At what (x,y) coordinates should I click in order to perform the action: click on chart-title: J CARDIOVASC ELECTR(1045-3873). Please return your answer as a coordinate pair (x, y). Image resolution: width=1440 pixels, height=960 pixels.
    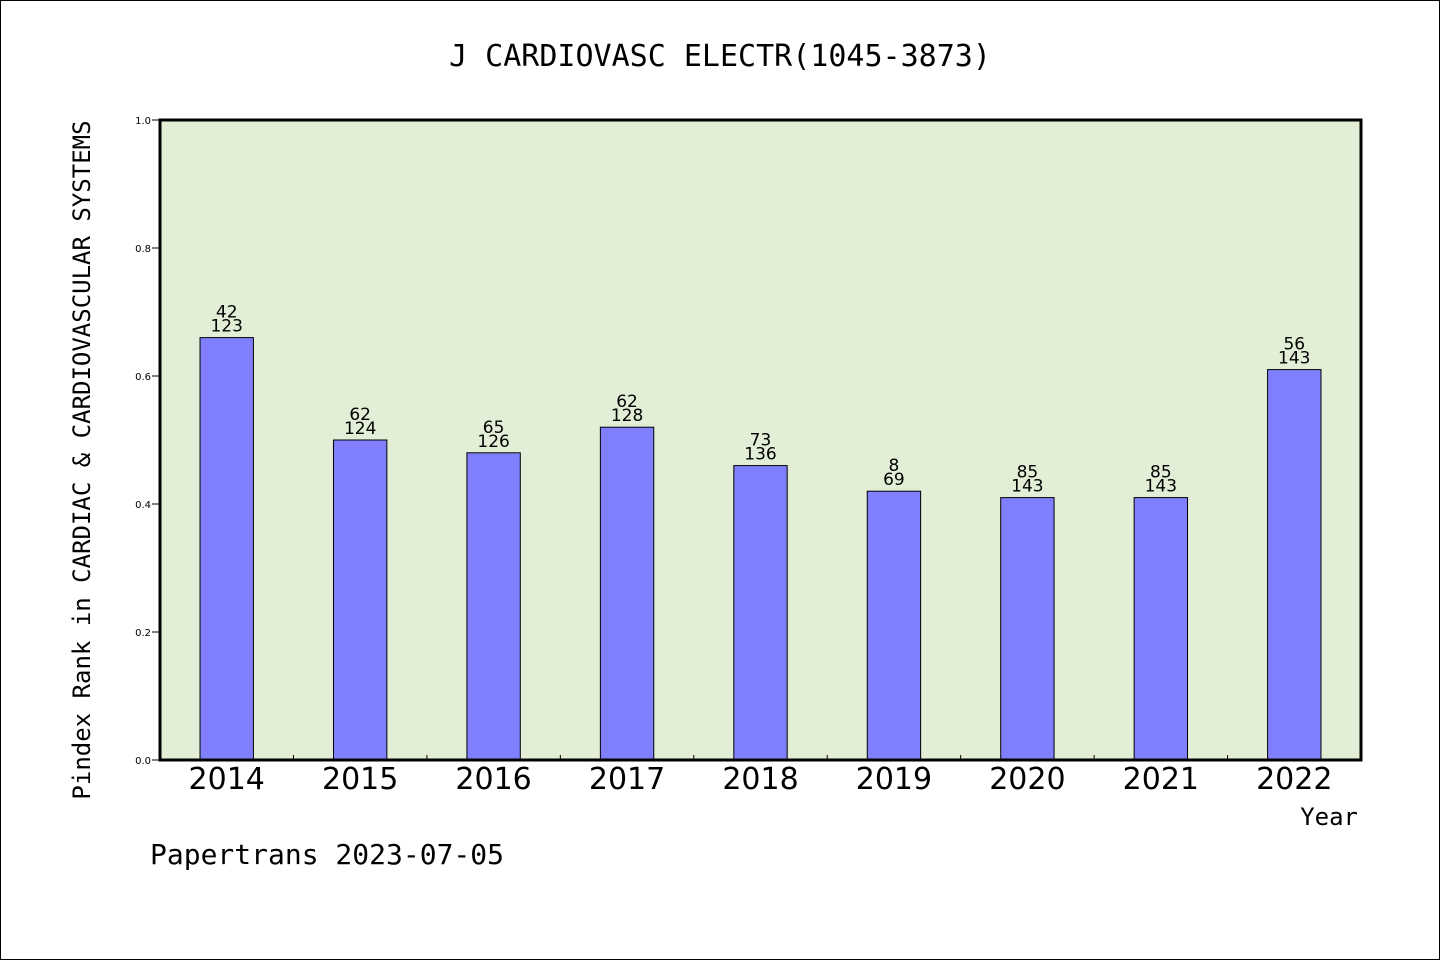
    Looking at the image, I should click on (720, 56).